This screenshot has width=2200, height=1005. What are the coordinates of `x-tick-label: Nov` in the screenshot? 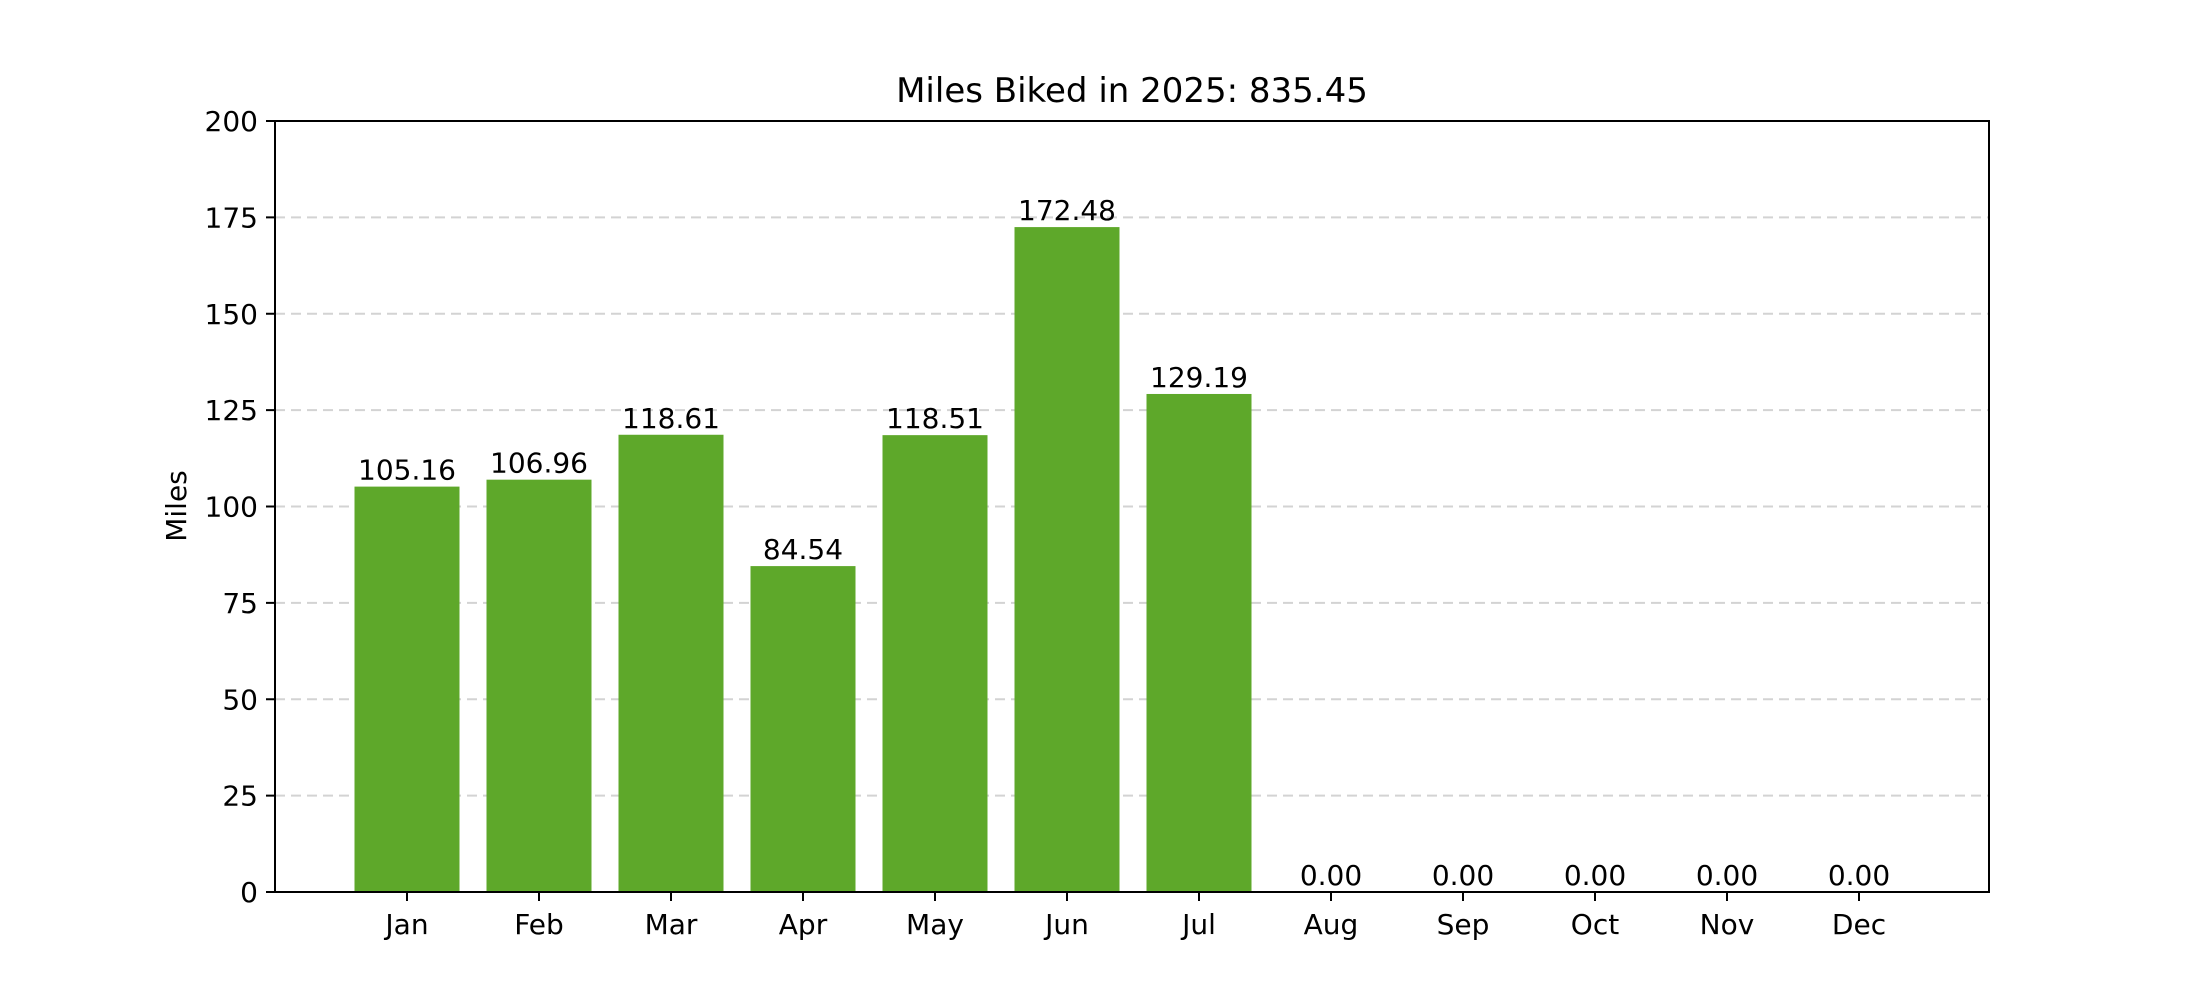 It's located at (1727, 924).